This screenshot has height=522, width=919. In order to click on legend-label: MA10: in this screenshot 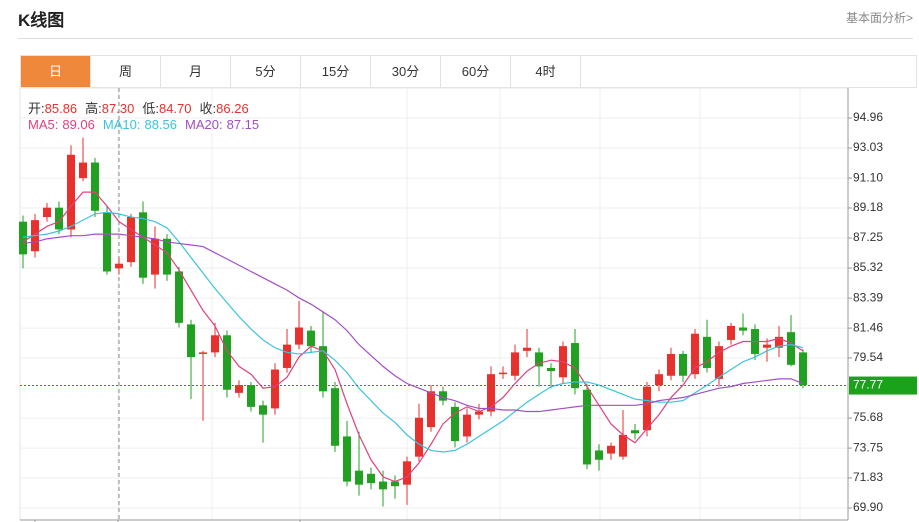, I will do `click(121, 124)`.